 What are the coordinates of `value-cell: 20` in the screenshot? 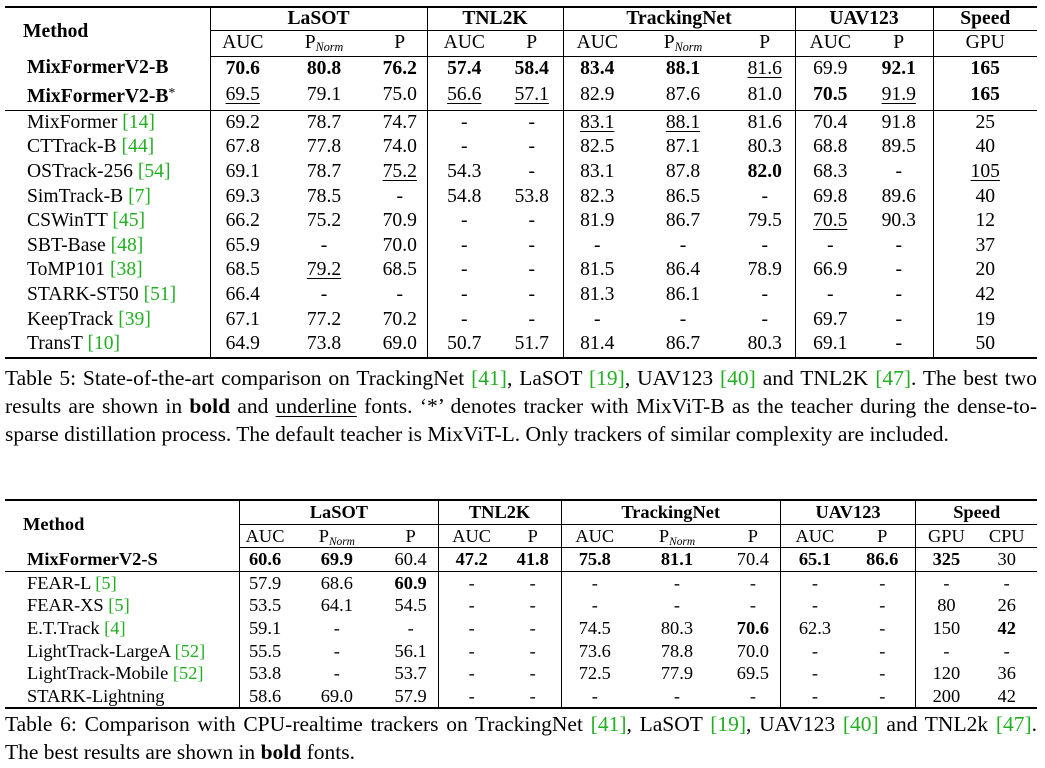 It's located at (984, 270).